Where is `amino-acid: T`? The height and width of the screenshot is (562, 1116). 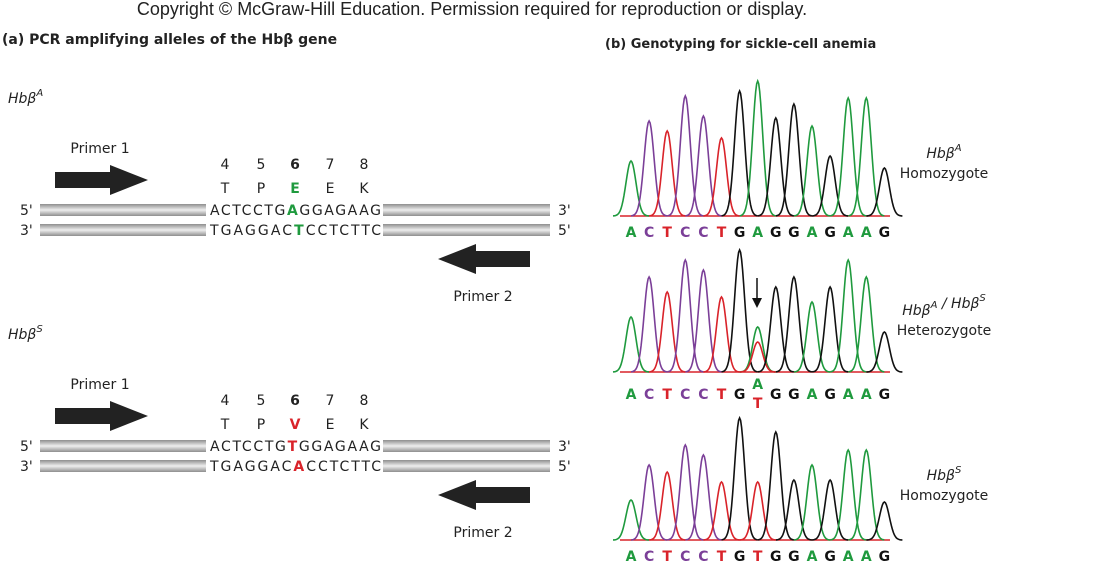
amino-acid: T is located at coordinates (225, 189).